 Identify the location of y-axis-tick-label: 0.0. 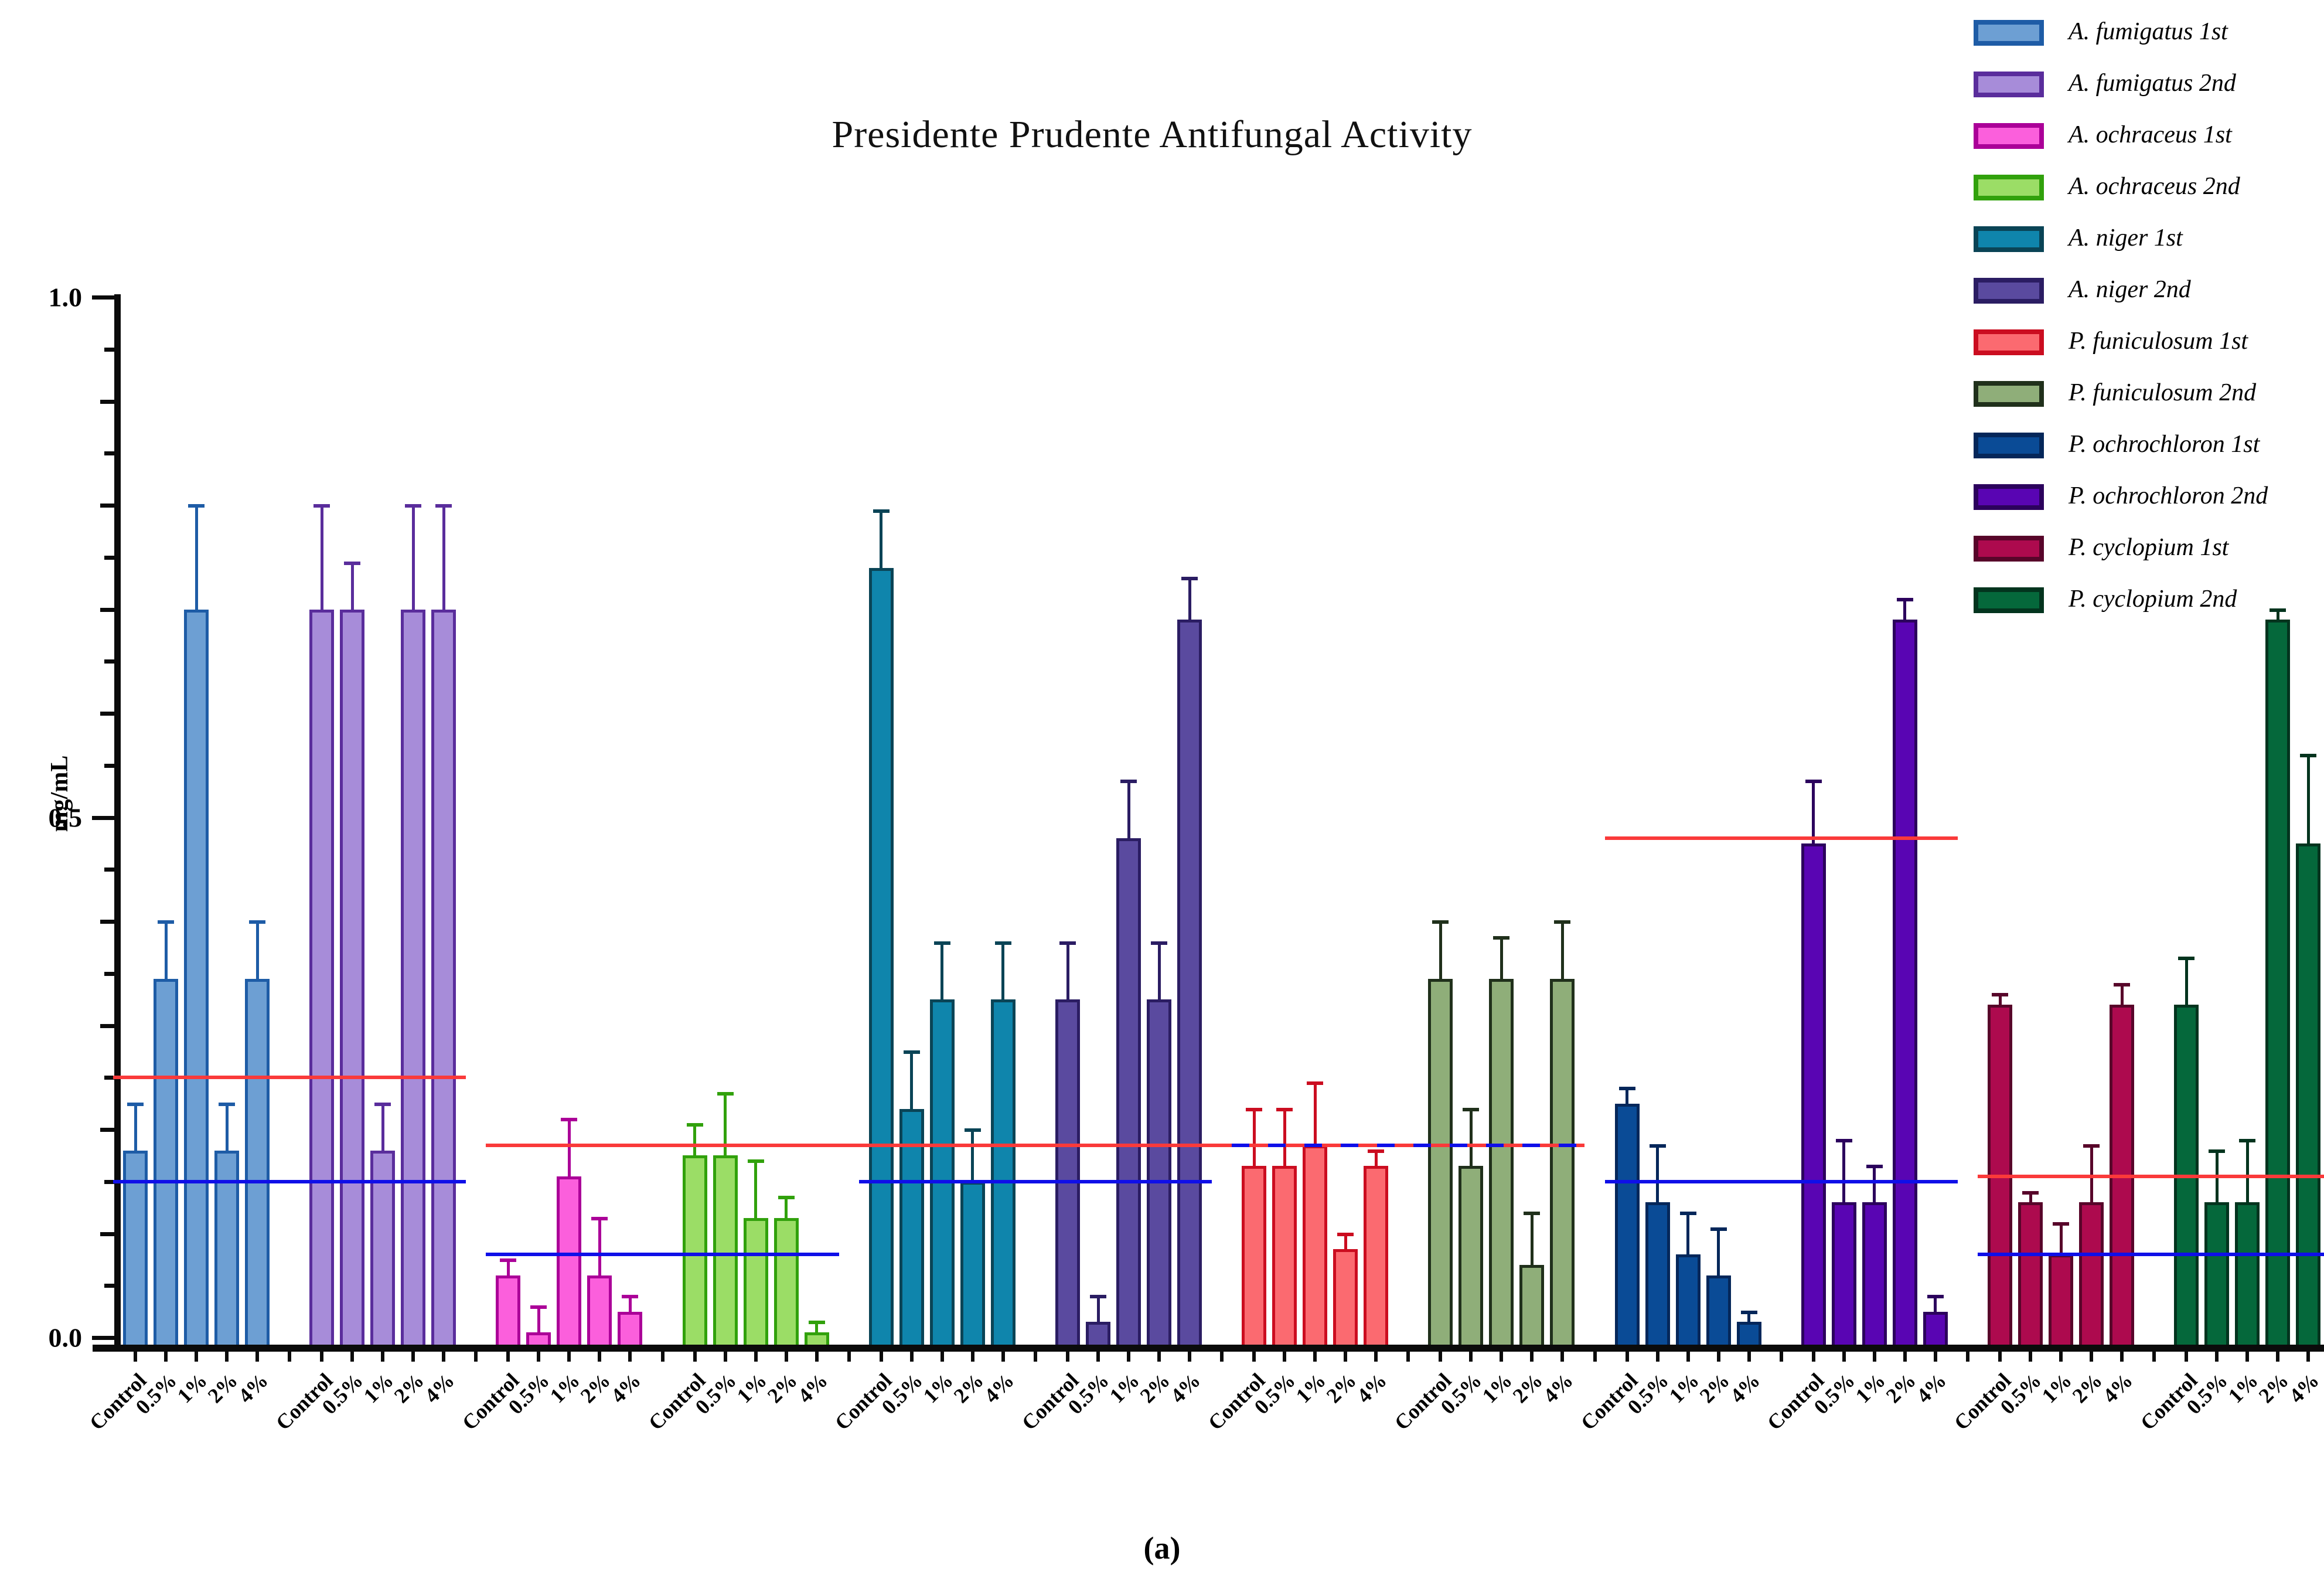
(65, 1337).